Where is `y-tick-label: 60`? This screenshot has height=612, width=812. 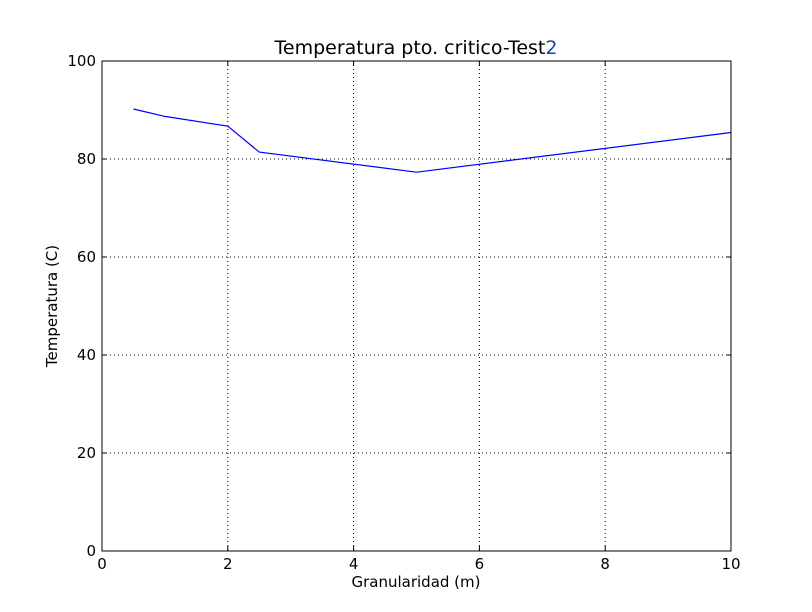 y-tick-label: 60 is located at coordinates (86, 257).